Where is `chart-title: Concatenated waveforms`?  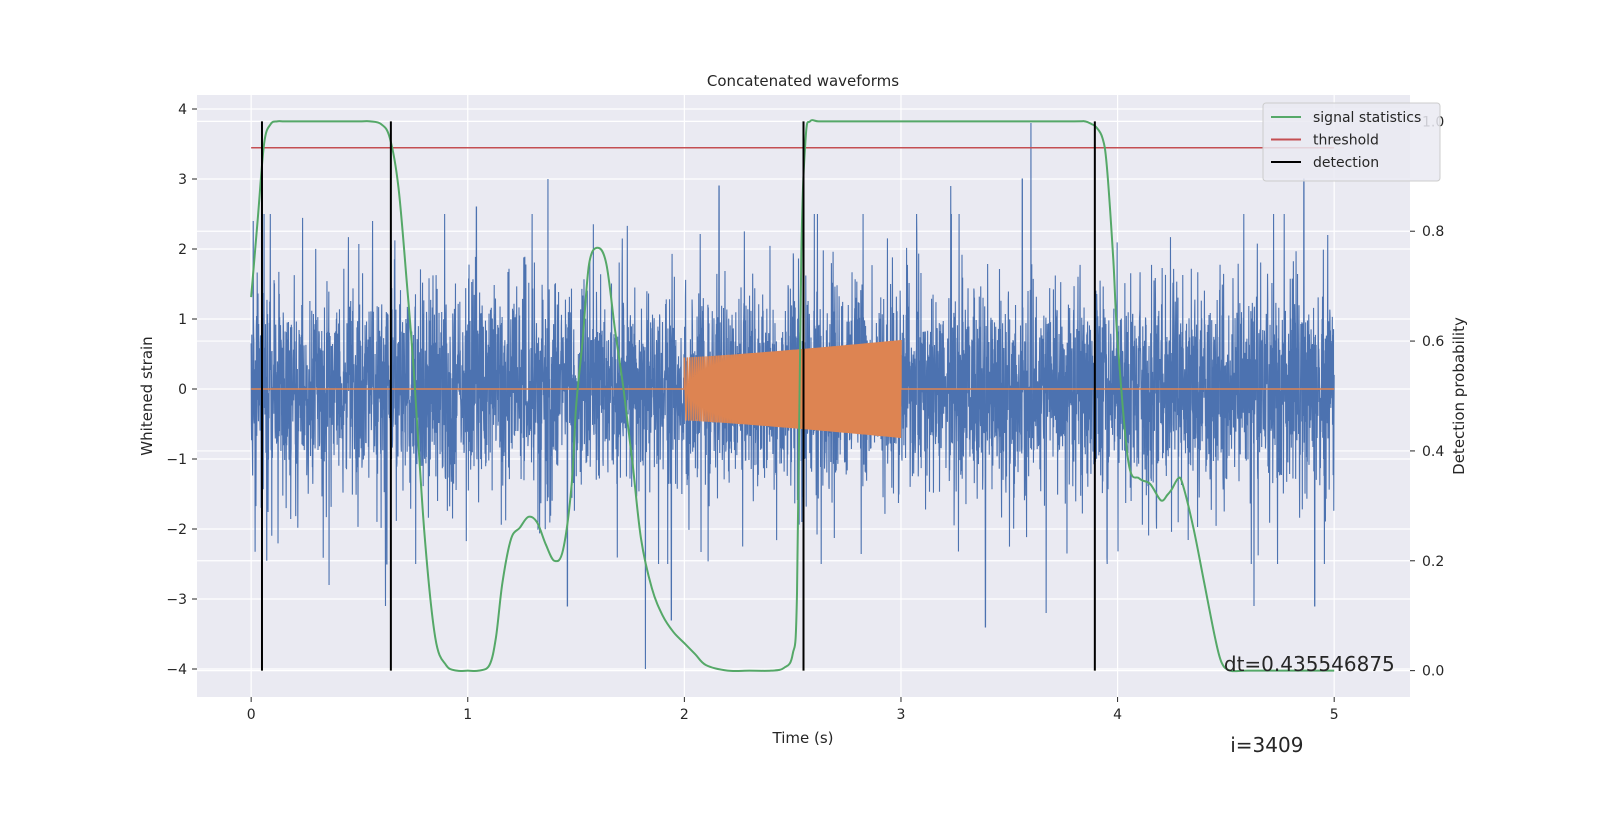 chart-title: Concatenated waveforms is located at coordinates (803, 81).